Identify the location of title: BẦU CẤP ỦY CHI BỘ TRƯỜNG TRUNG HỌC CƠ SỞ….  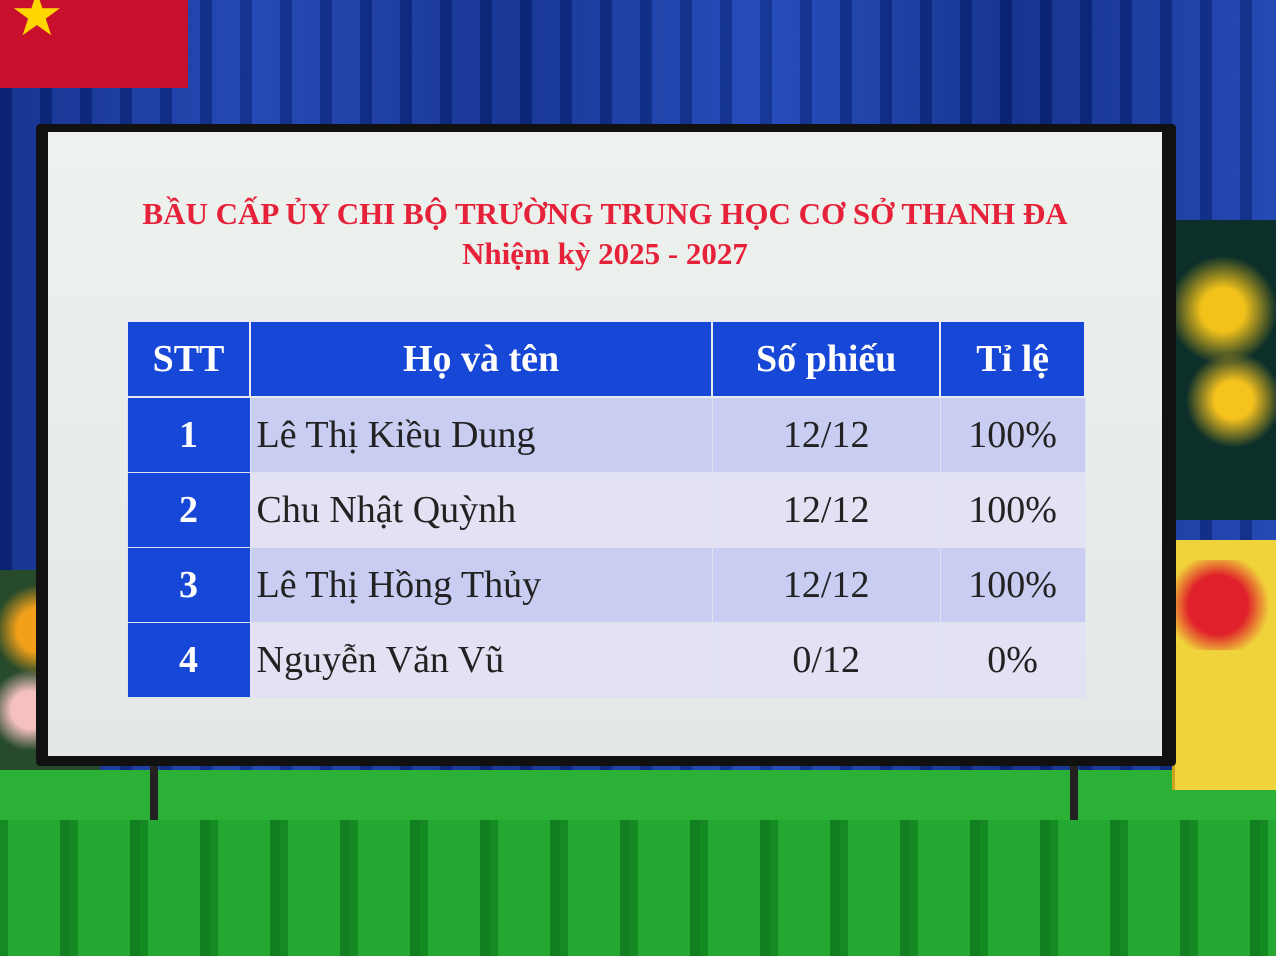
(605, 213).